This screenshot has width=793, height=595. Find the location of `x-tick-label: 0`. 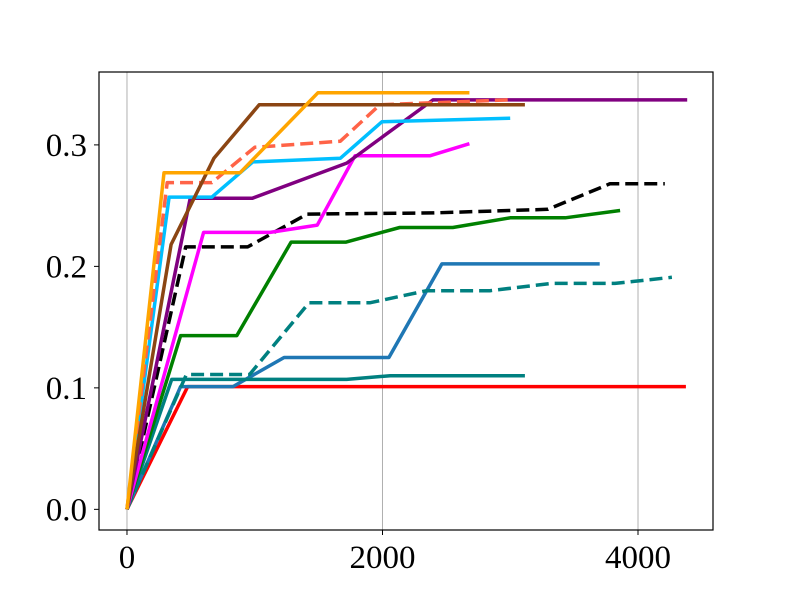

x-tick-label: 0 is located at coordinates (127, 558).